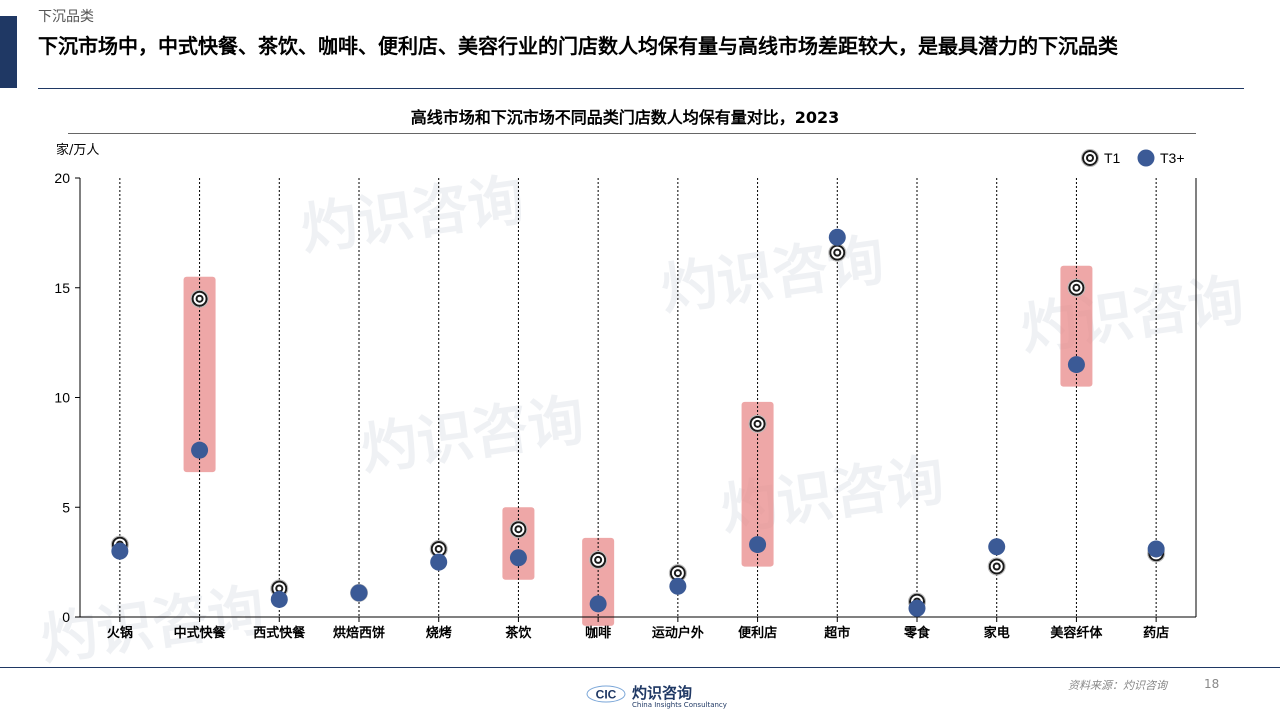  Describe the element at coordinates (1117, 685) in the screenshot. I see `source-note: 资料来源：灼识咨询` at that location.